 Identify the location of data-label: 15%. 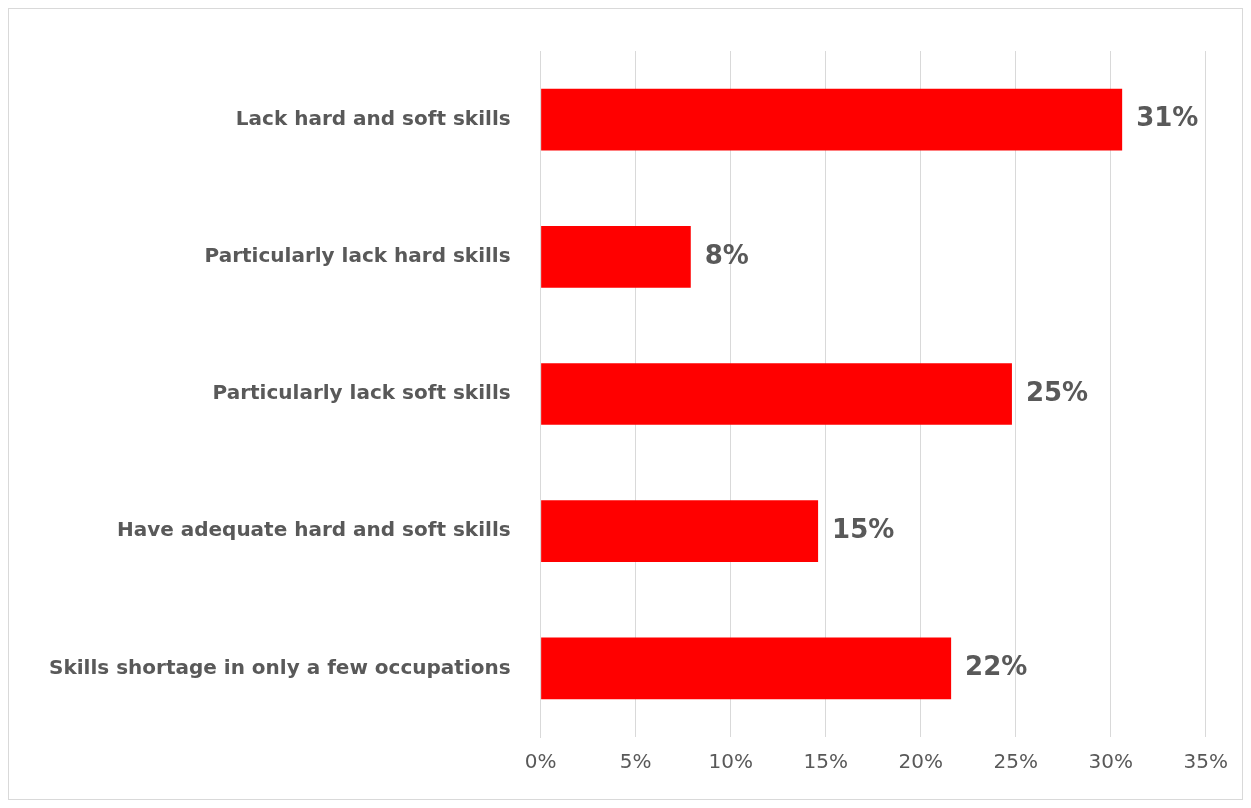
(863, 528).